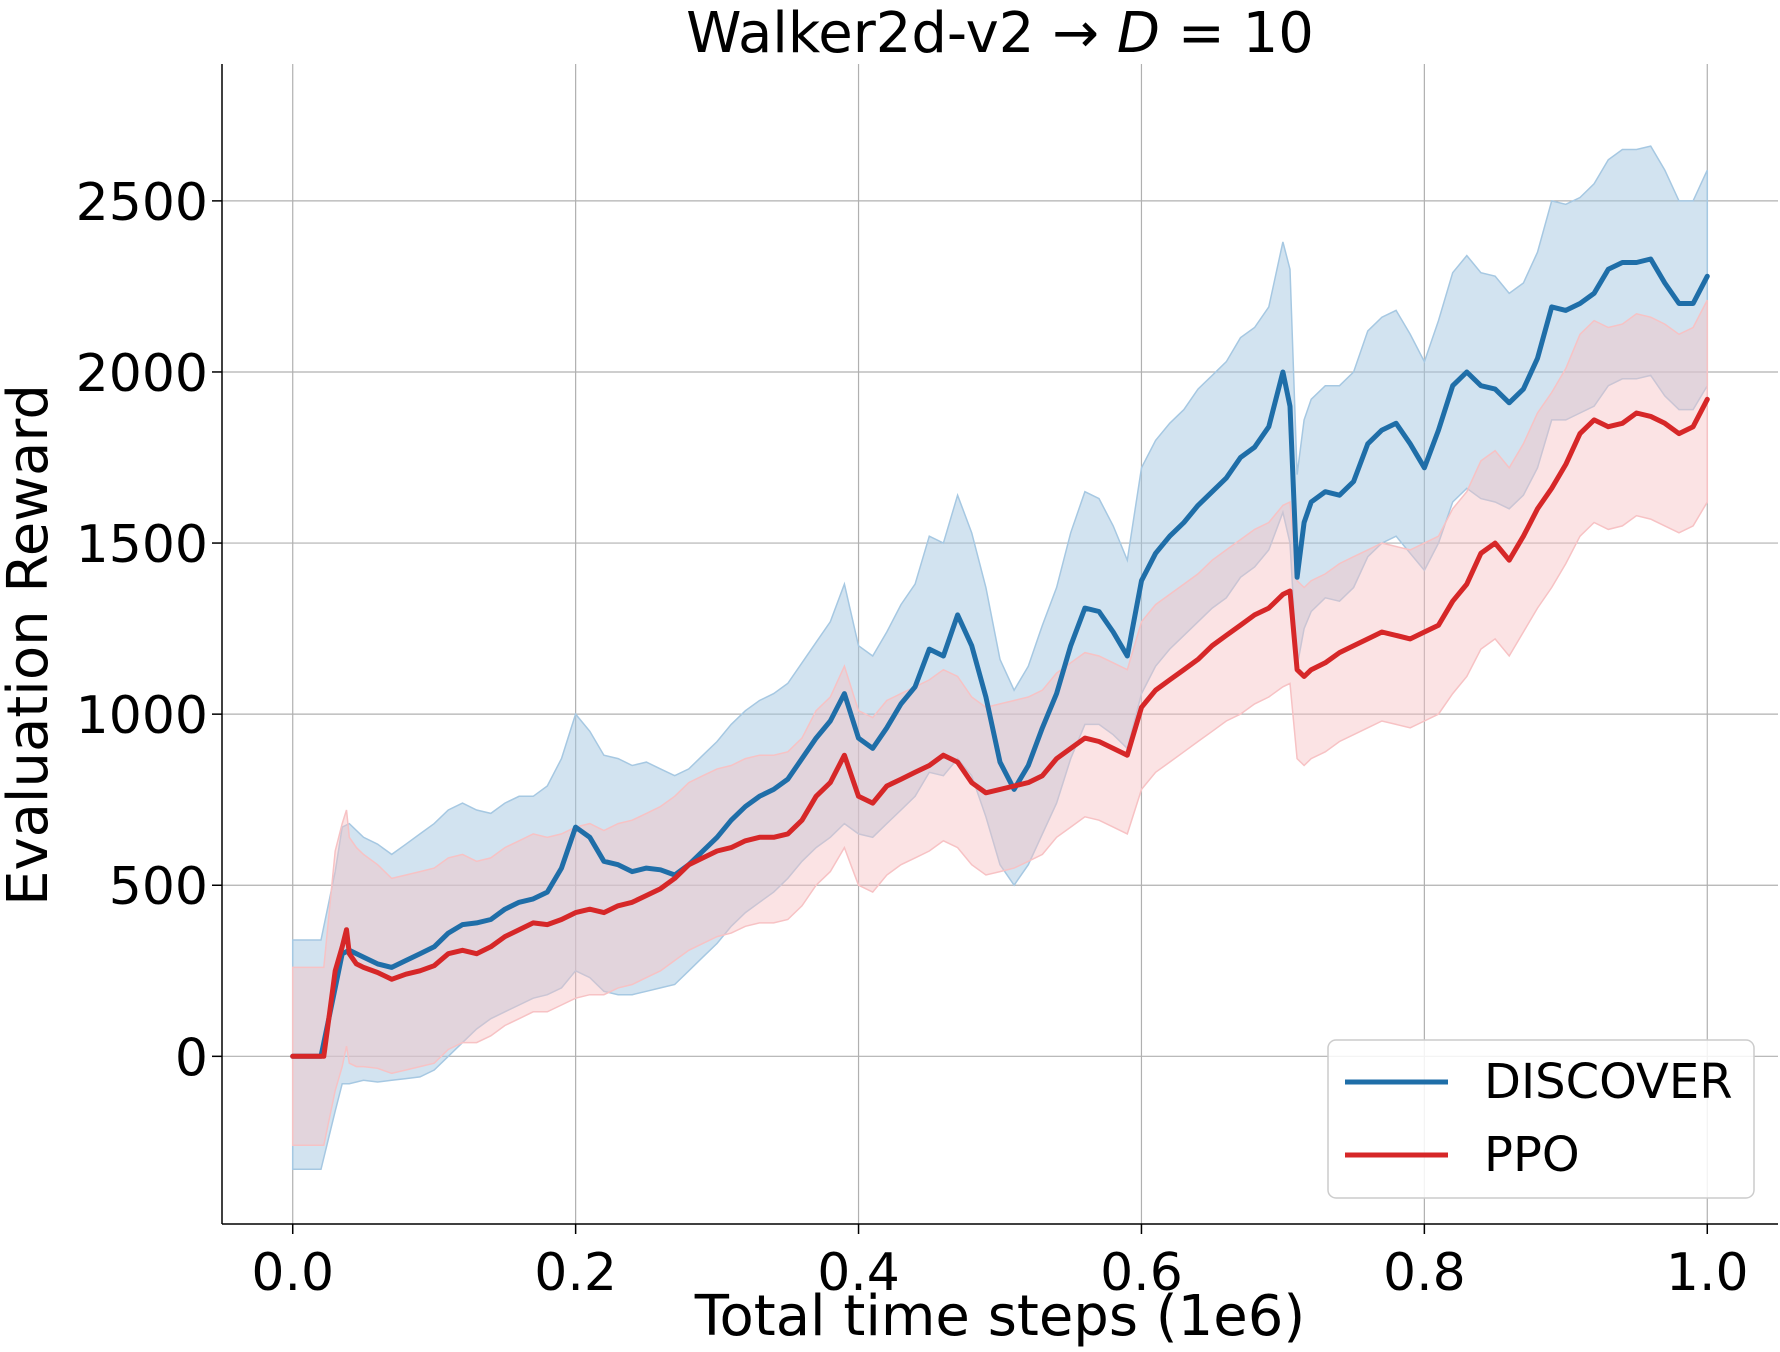 The height and width of the screenshot is (1352, 1780). What do you see at coordinates (149, 630) in the screenshot?
I see `y-ticks: 0 500 1000 1500 2000 2500` at bounding box center [149, 630].